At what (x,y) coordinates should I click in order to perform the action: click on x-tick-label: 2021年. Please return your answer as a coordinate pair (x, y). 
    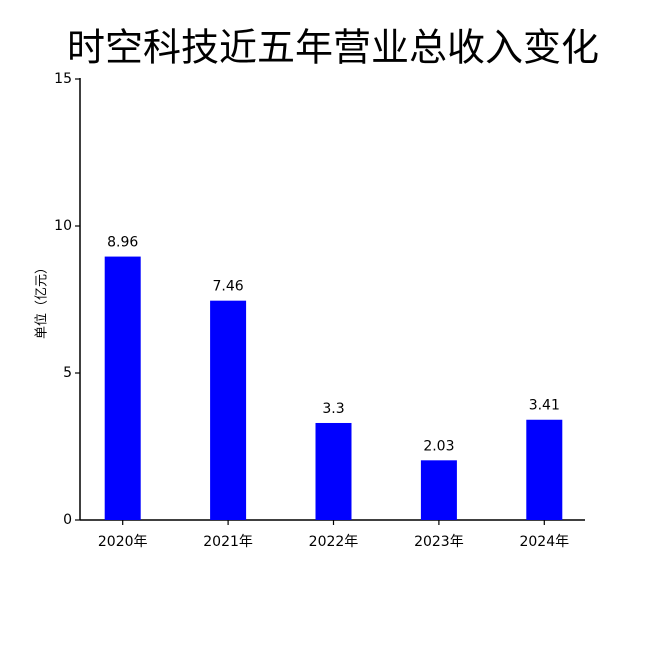
    Looking at the image, I should click on (228, 542).